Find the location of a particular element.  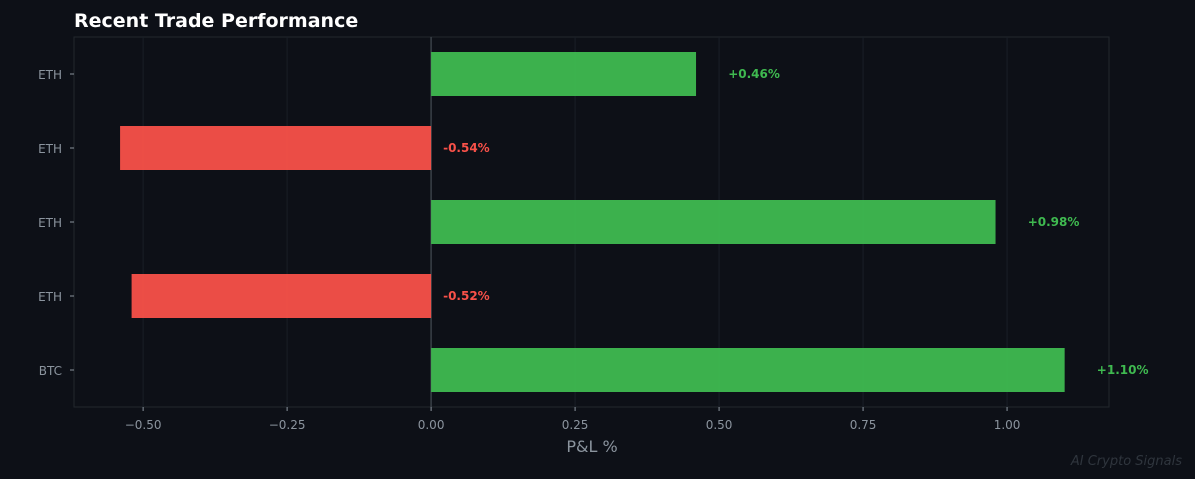

x-tick-label: −0.50 is located at coordinates (143, 425).